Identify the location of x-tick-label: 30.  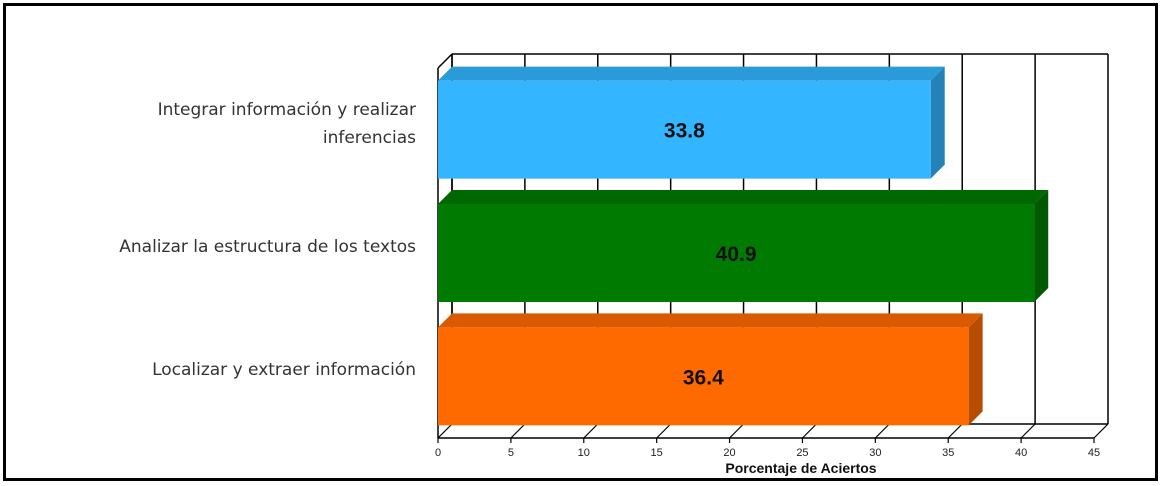
(875, 453).